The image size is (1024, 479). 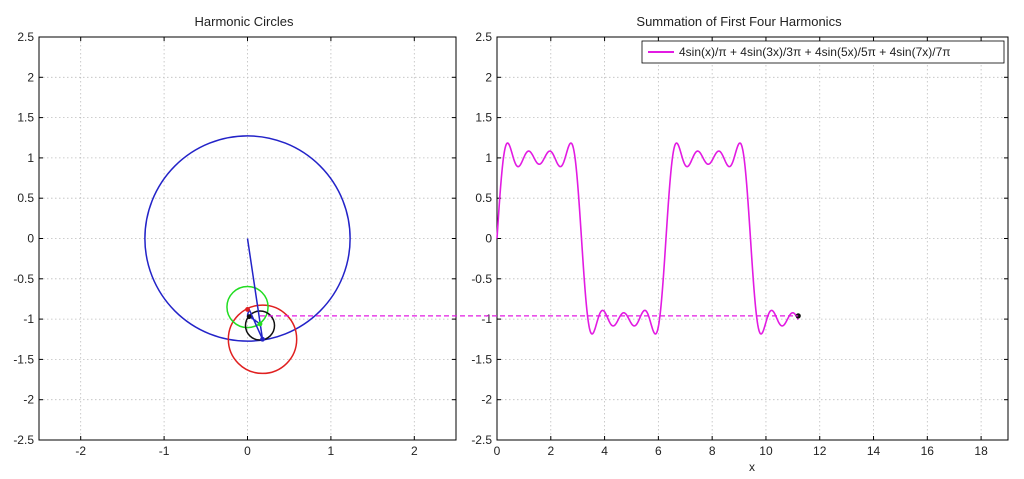 I want to click on x-tick-label: 6, so click(x=658, y=451).